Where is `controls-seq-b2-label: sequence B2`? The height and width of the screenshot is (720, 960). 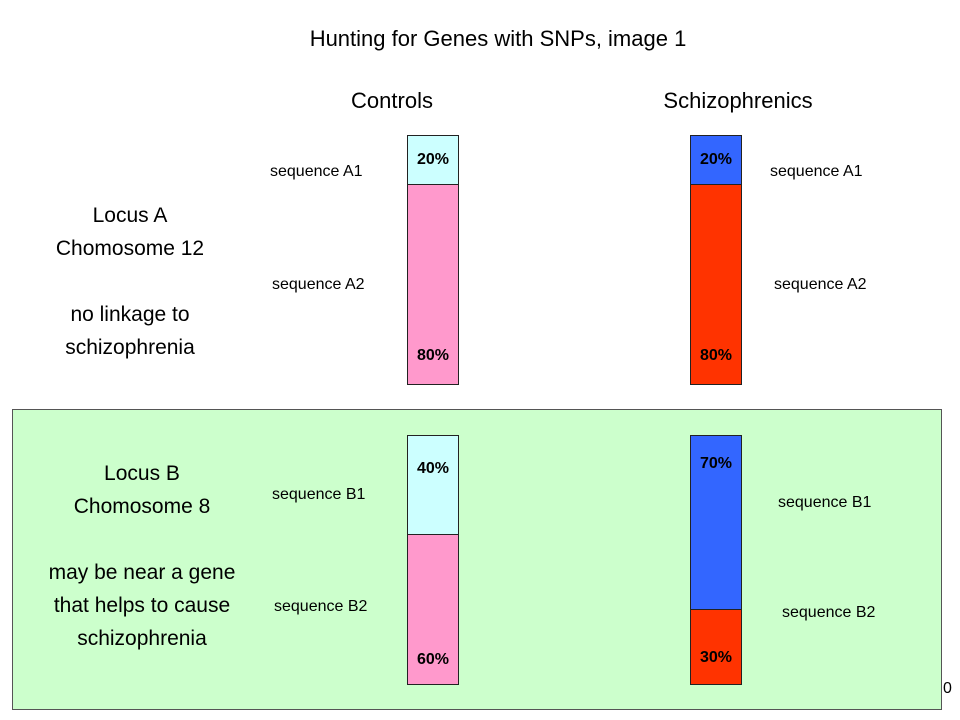
controls-seq-b2-label: sequence B2 is located at coordinates (321, 606).